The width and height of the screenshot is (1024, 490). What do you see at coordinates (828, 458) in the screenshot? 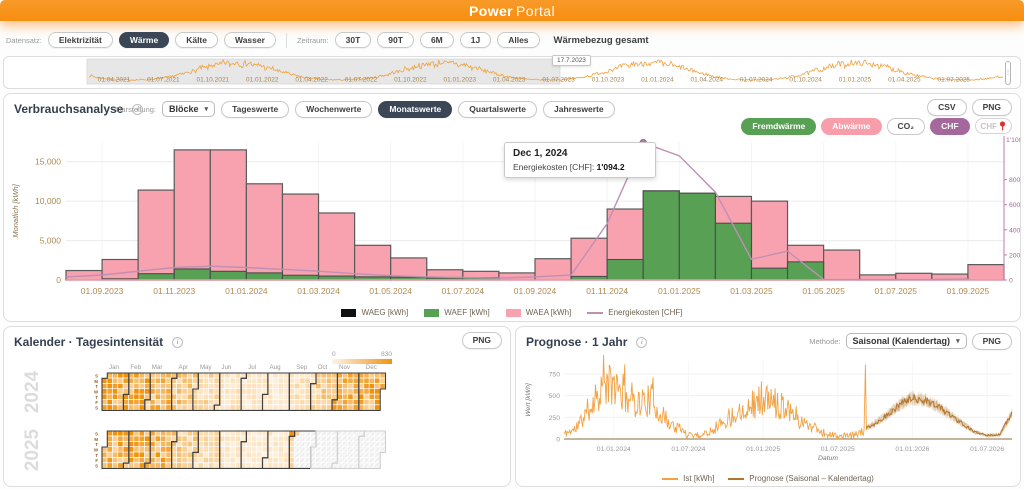
I see `svg-text: Datum` at bounding box center [828, 458].